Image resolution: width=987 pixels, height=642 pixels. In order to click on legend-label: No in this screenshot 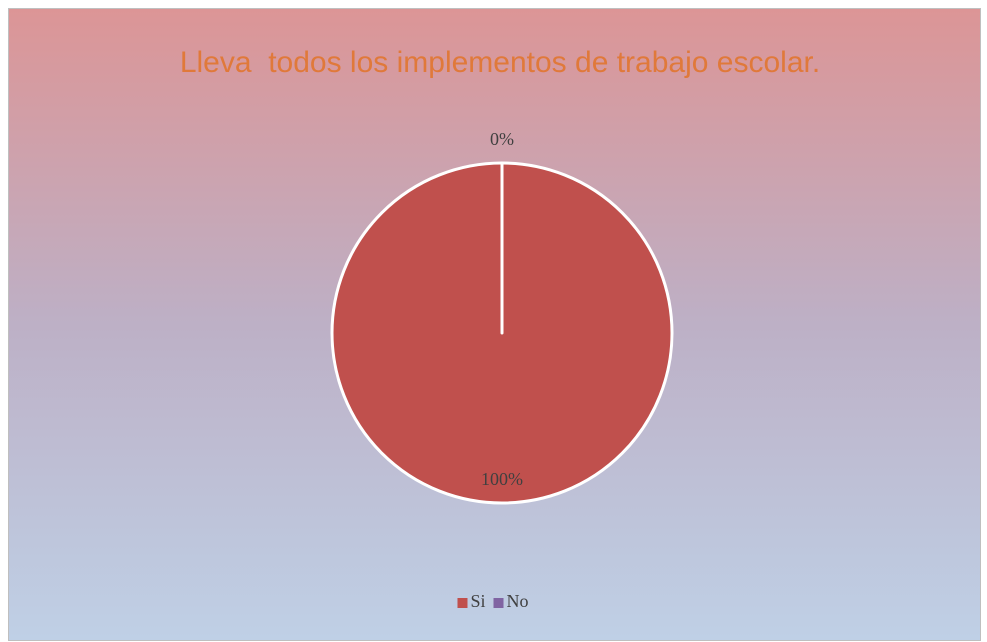, I will do `click(518, 601)`.